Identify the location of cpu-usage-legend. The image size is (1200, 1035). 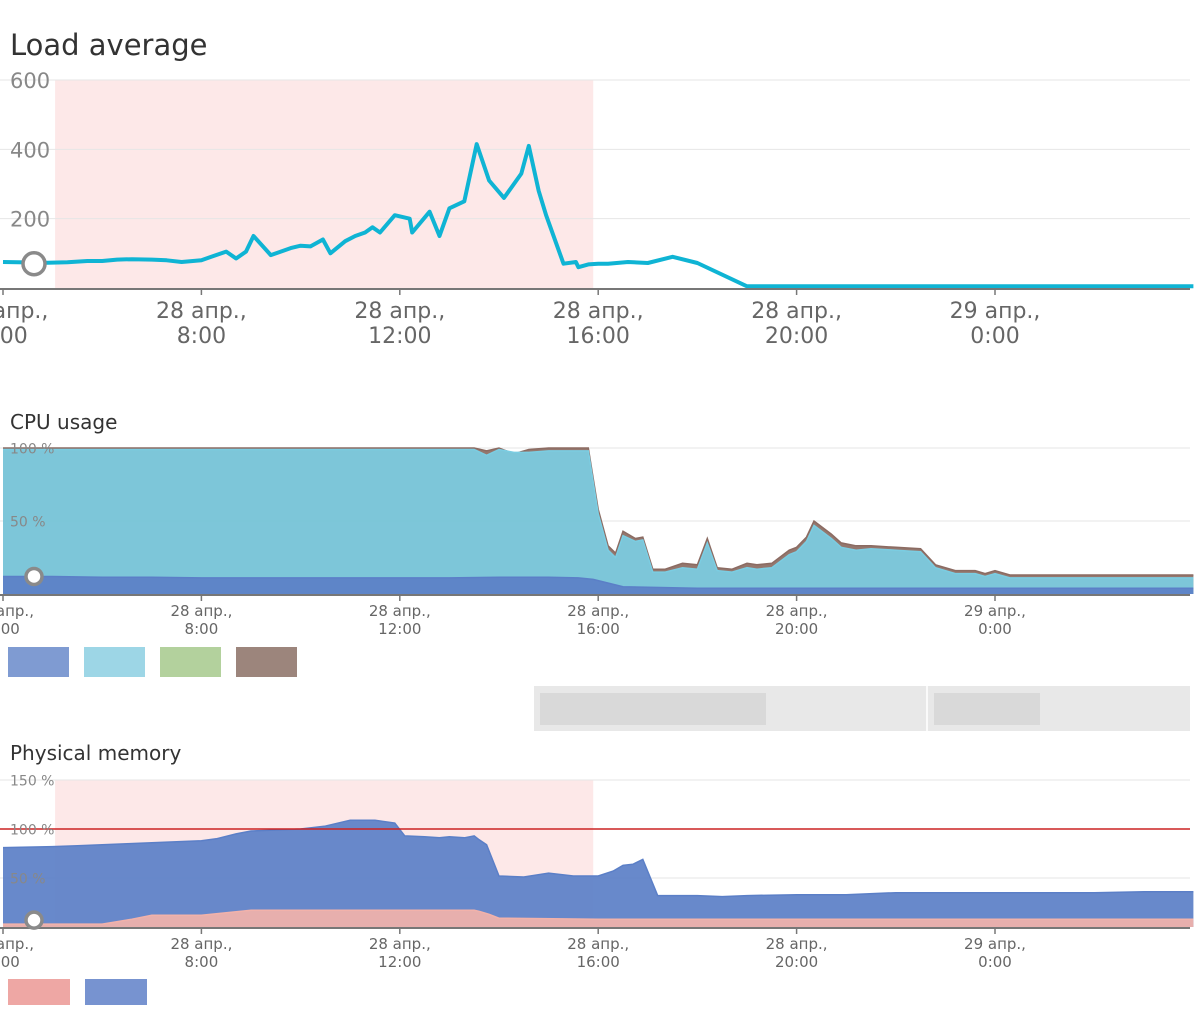
(160, 662).